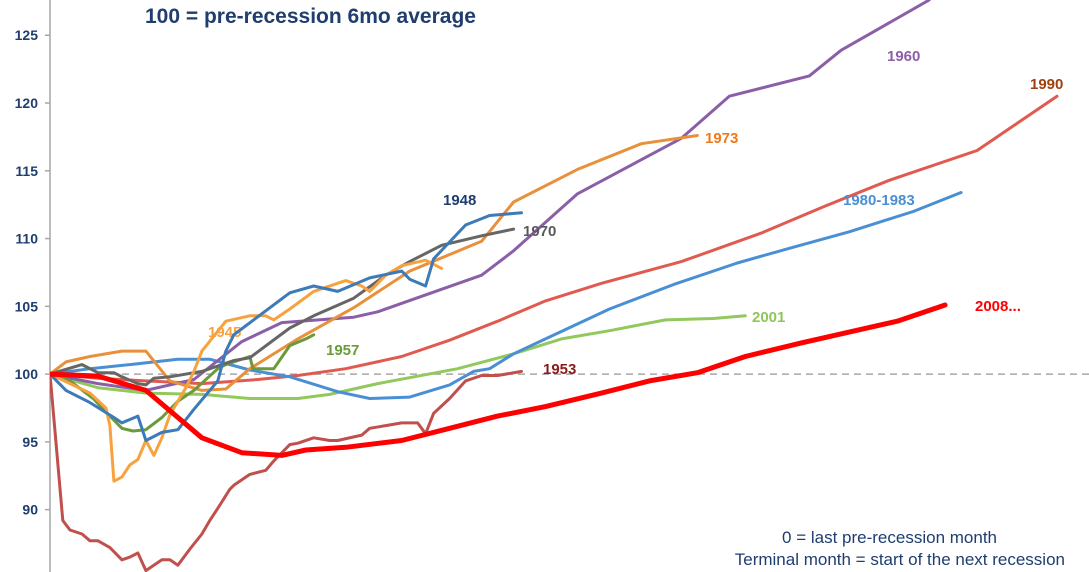 The height and width of the screenshot is (572, 1089). Describe the element at coordinates (27, 103) in the screenshot. I see `y-tick-label: 120` at that location.